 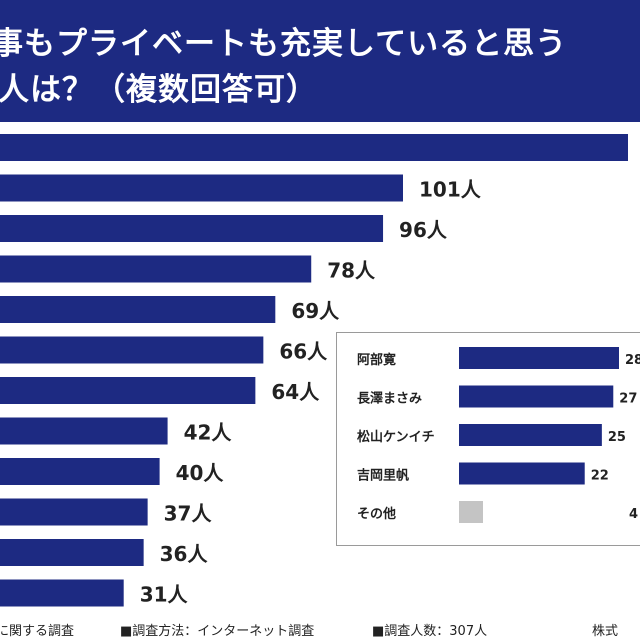 I want to click on footer-company: 株式, so click(x=605, y=631).